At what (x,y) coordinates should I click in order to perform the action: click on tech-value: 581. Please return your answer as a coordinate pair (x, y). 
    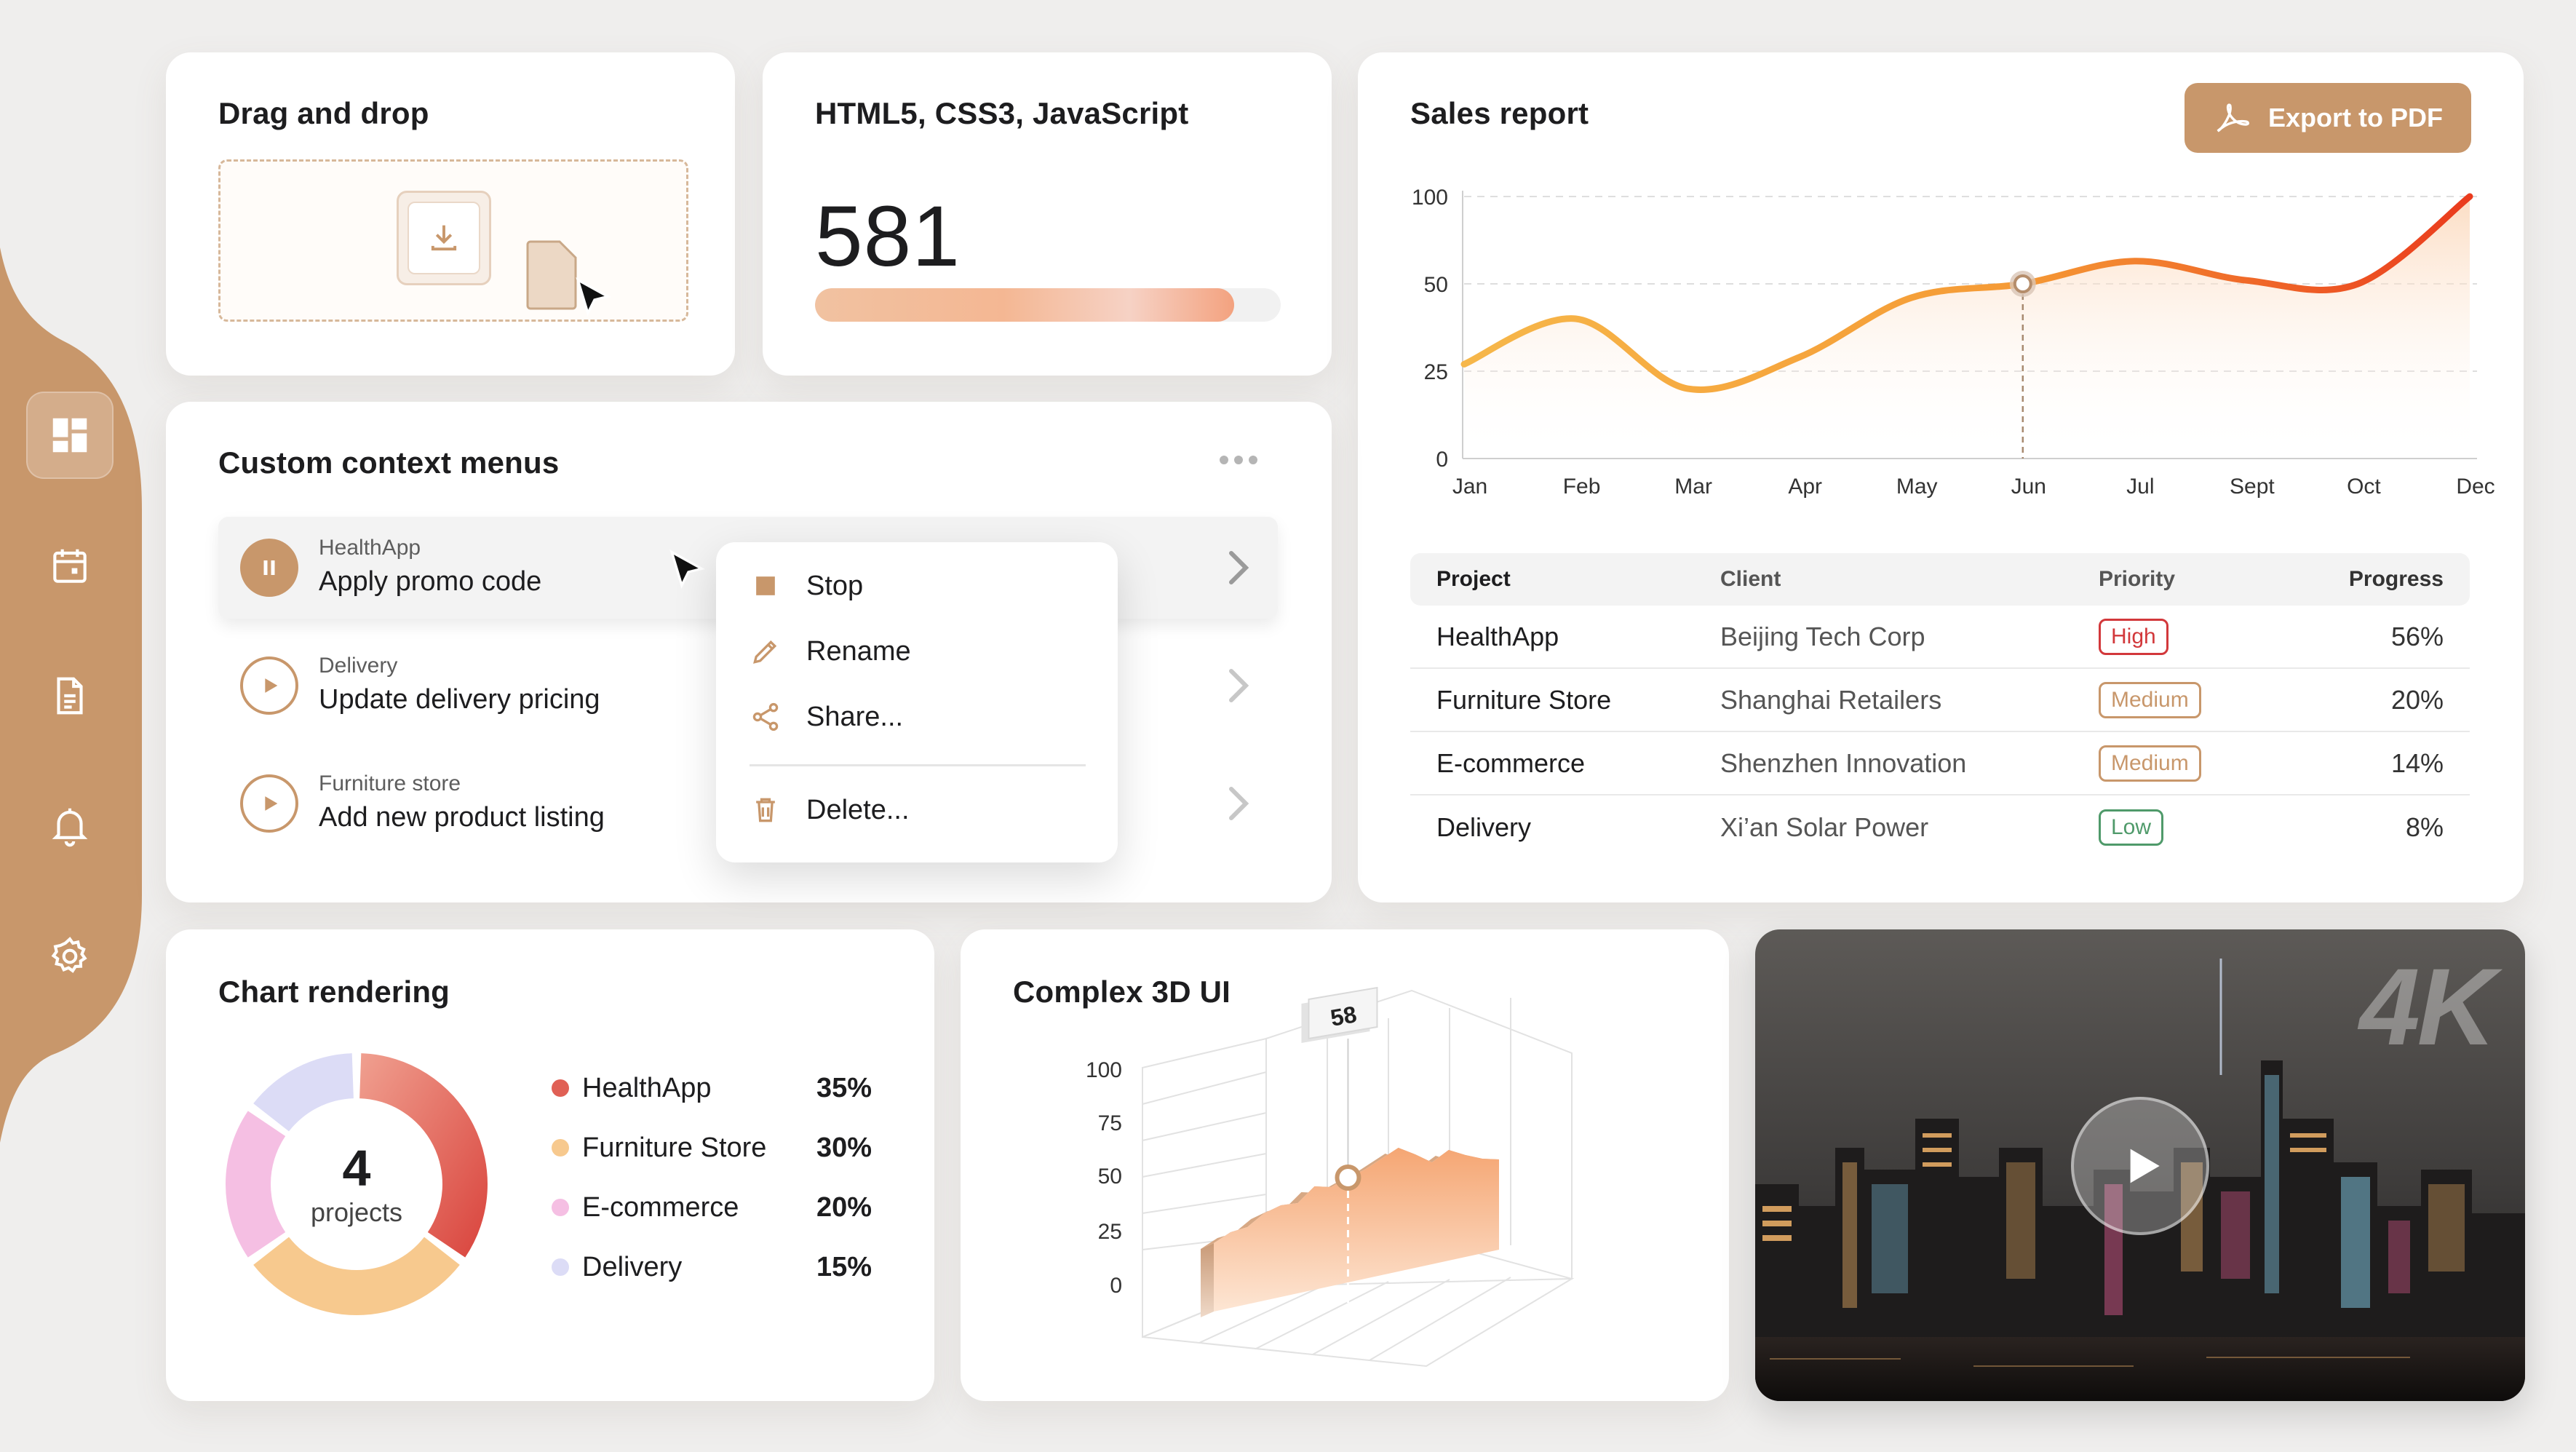
    Looking at the image, I should click on (888, 237).